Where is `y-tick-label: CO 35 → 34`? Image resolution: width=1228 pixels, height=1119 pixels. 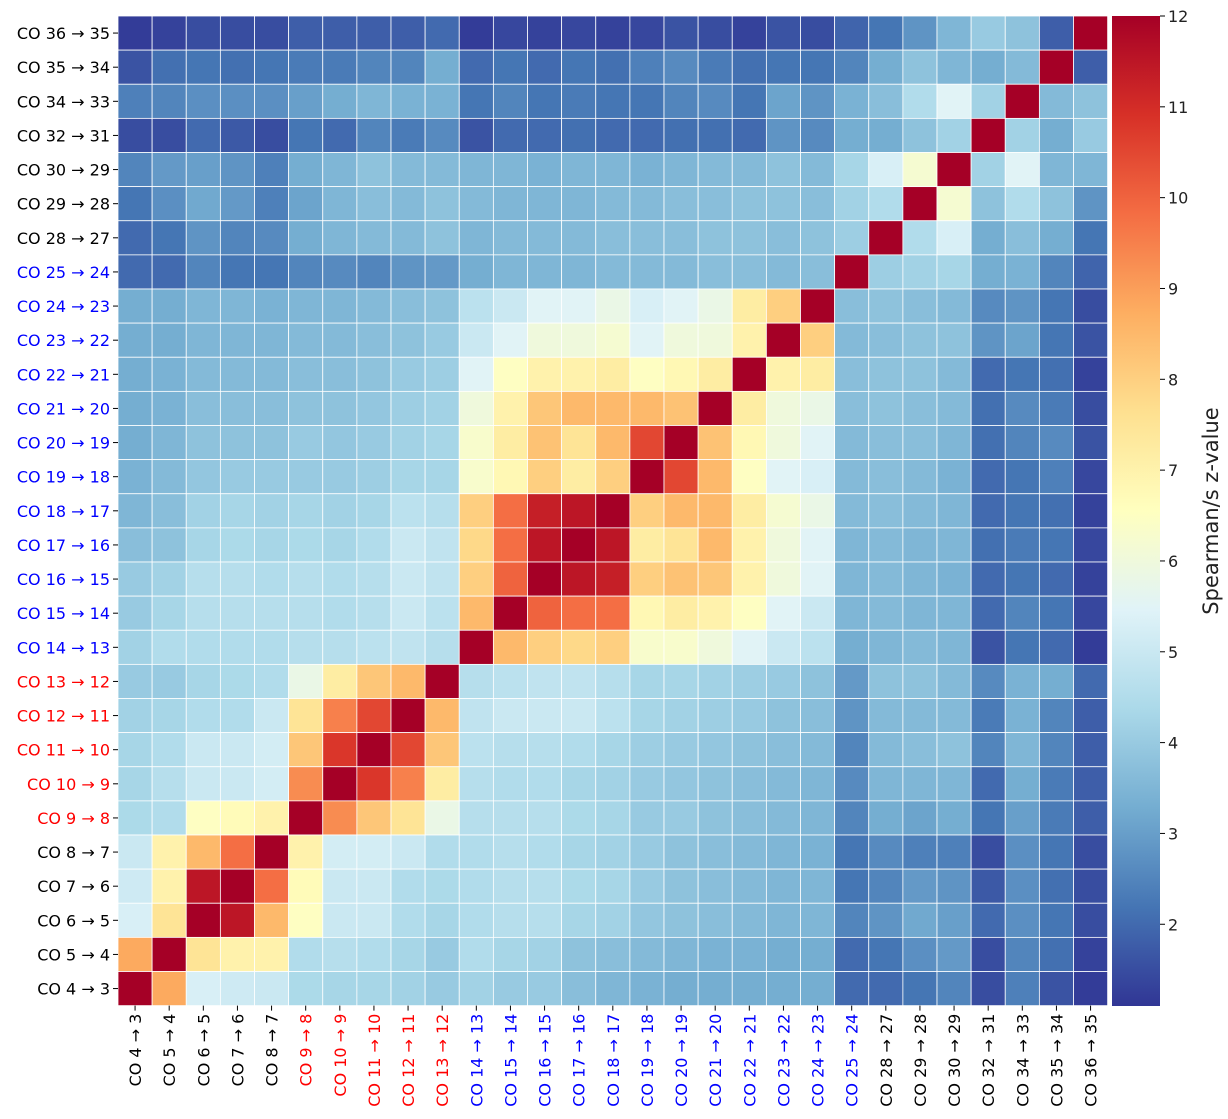
y-tick-label: CO 35 → 34 is located at coordinates (63, 67).